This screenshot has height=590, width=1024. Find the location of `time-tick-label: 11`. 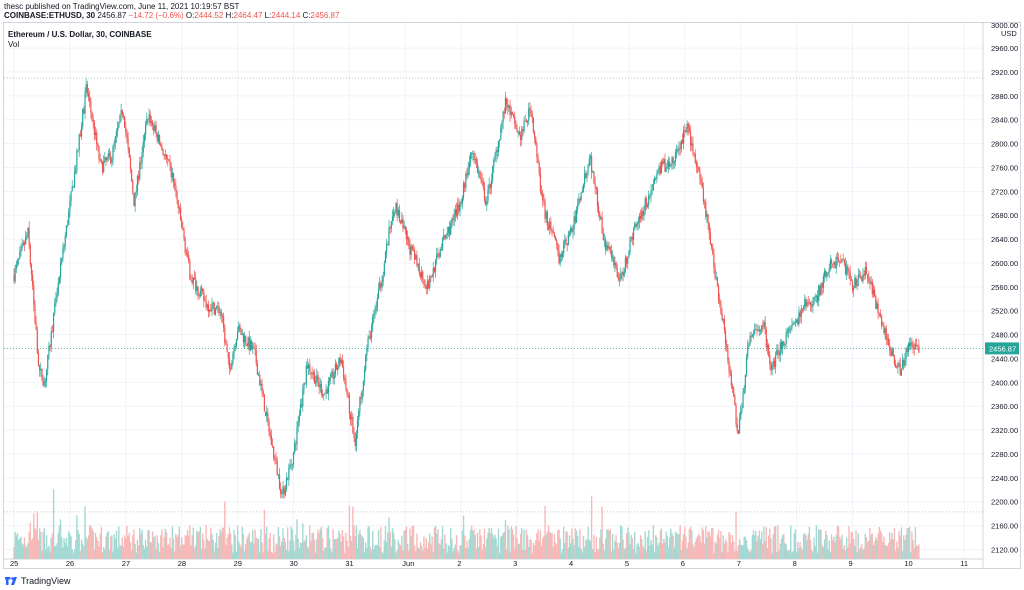

time-tick-label: 11 is located at coordinates (964, 563).